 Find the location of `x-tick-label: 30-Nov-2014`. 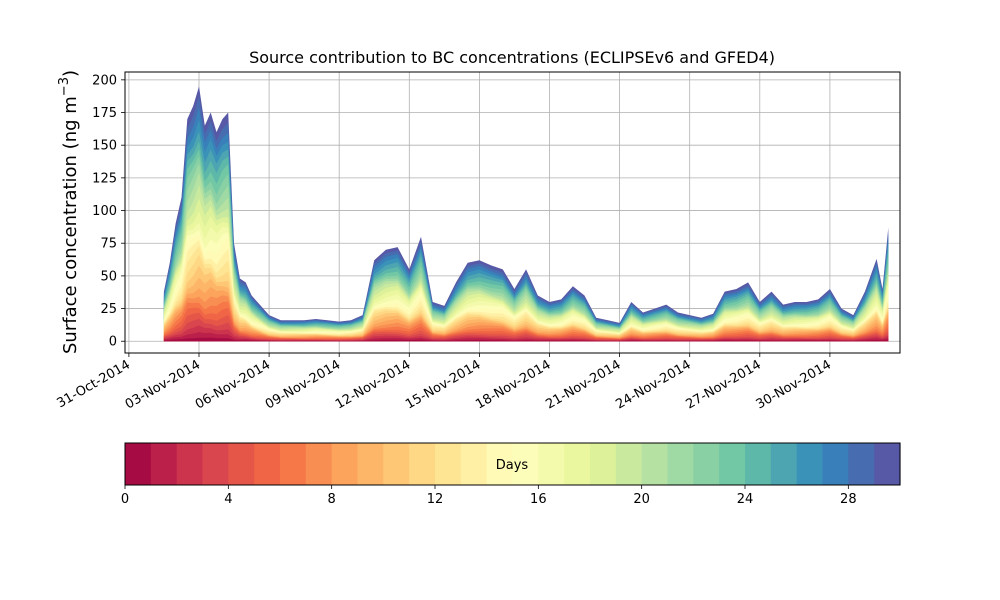

x-tick-label: 30-Nov-2014 is located at coordinates (794, 384).